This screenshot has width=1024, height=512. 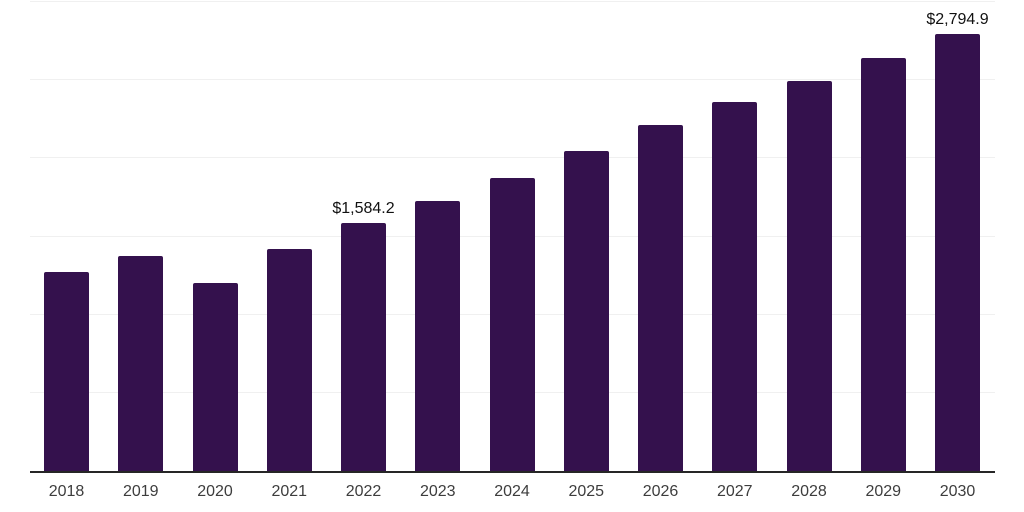 I want to click on bar-2019, so click(x=141, y=363).